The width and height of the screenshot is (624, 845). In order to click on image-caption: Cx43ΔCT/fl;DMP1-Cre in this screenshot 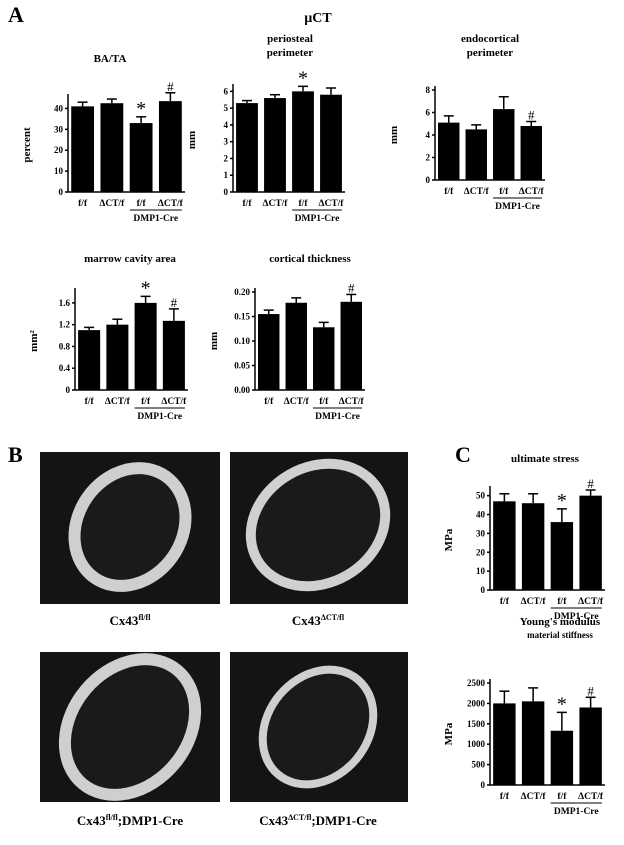, I will do `click(318, 820)`.